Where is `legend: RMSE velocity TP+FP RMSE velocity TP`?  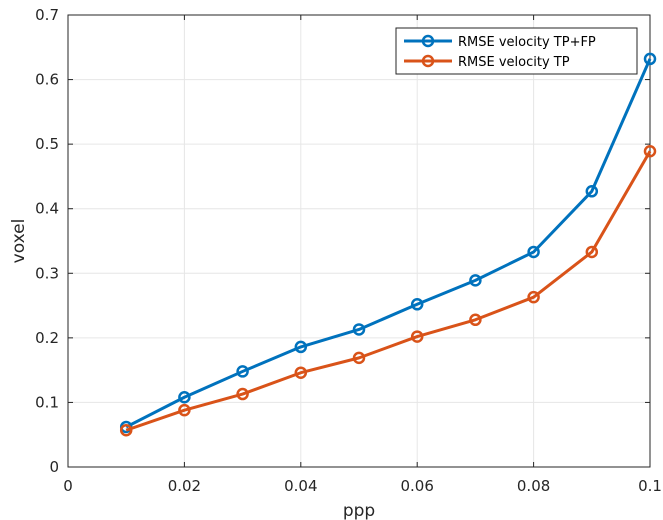 legend: RMSE velocity TP+FP RMSE velocity TP is located at coordinates (516, 51).